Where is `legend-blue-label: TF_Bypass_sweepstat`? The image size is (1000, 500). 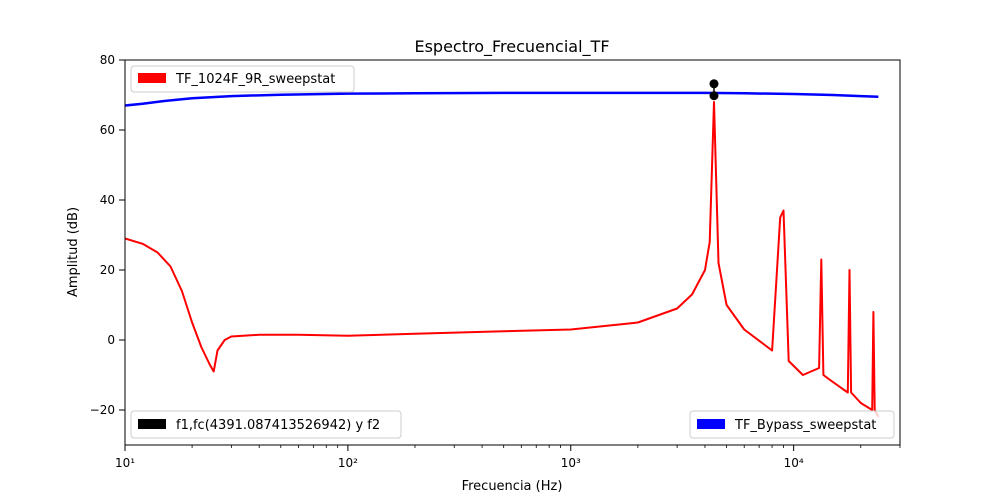
legend-blue-label: TF_Bypass_sweepstat is located at coordinates (805, 425).